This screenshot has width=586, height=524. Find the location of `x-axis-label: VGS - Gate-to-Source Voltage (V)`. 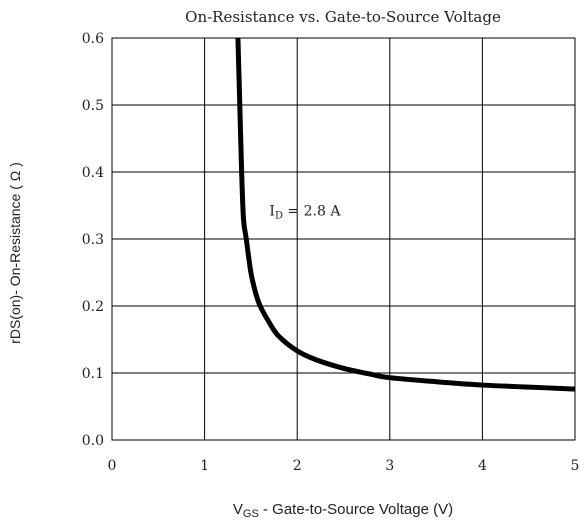

x-axis-label: VGS - Gate-to-Source Voltage (V) is located at coordinates (343, 510).